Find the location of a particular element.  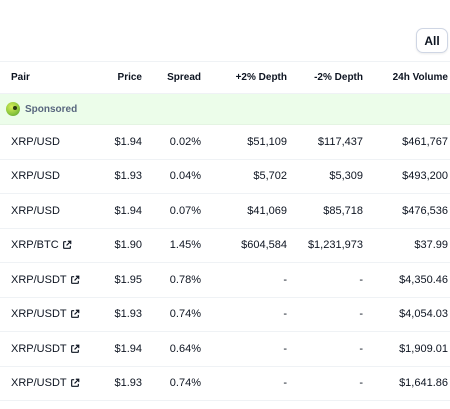

volume-cell: $37.99 is located at coordinates (431, 245).